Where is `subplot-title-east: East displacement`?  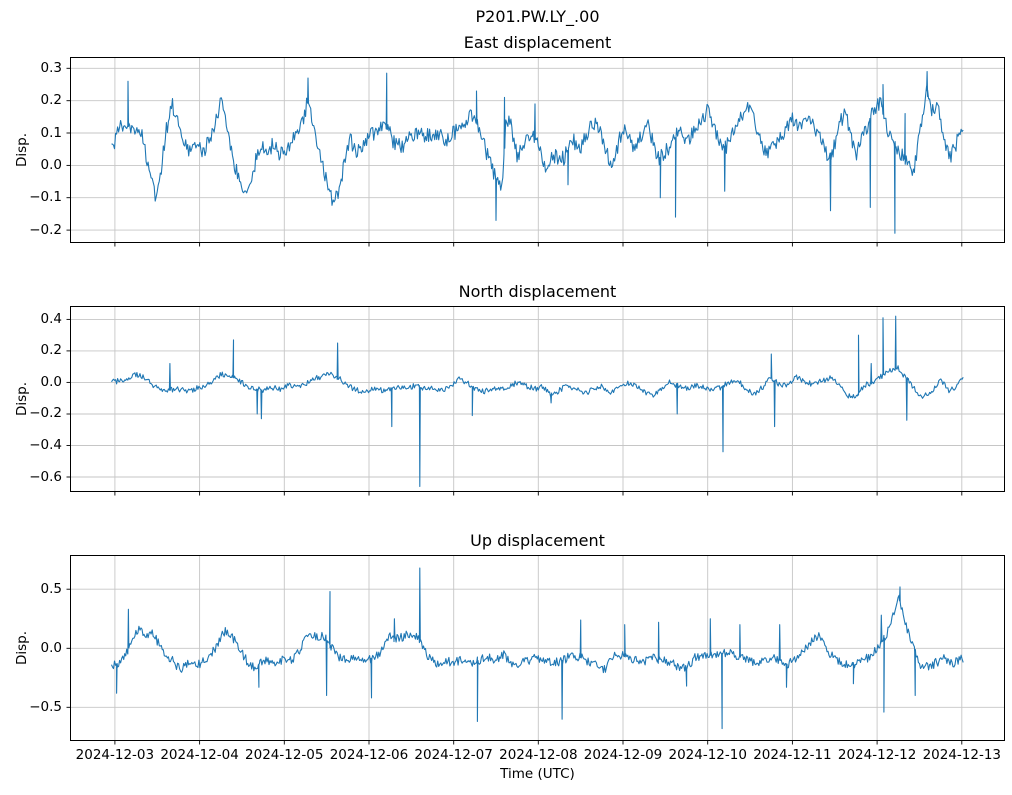
subplot-title-east: East displacement is located at coordinates (537, 42).